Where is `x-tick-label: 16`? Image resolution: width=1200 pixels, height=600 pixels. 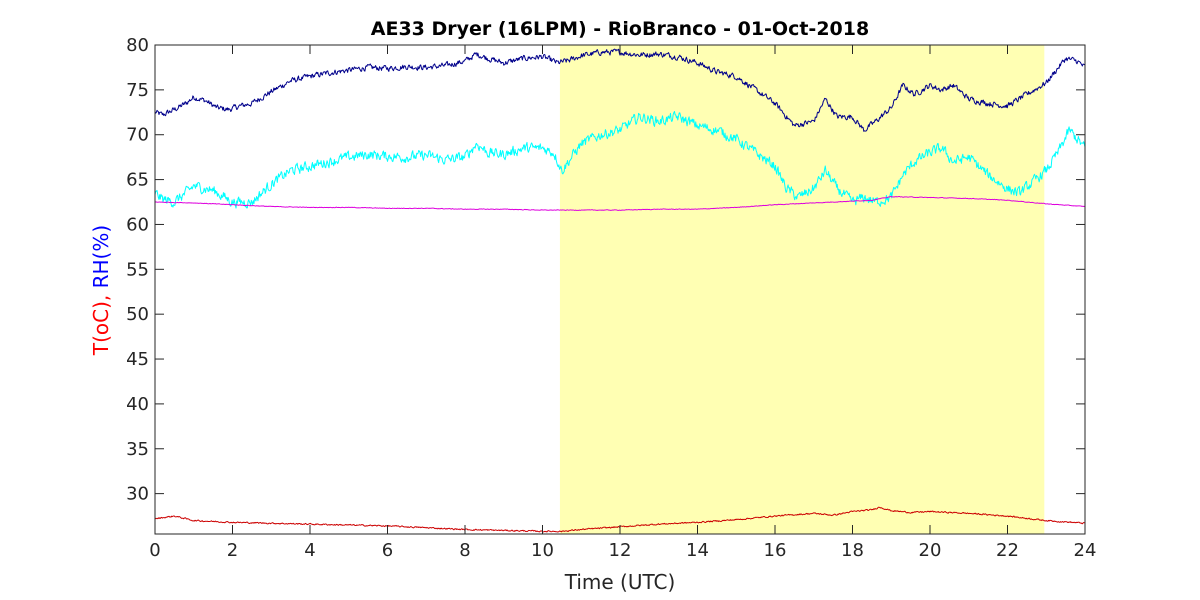 x-tick-label: 16 is located at coordinates (775, 550).